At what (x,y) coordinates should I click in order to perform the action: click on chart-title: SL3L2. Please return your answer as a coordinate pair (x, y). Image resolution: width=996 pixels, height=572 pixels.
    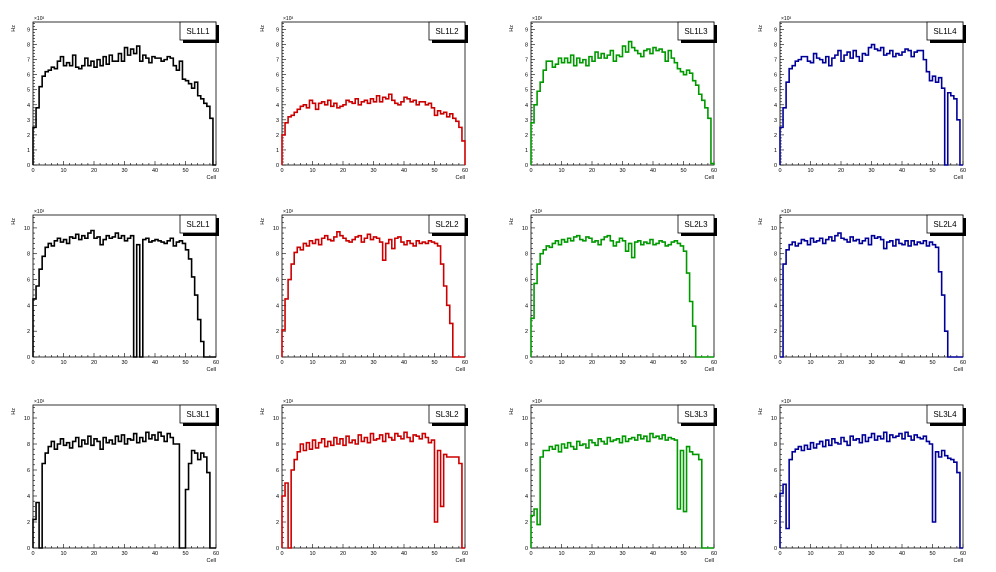
    Looking at the image, I should click on (447, 414).